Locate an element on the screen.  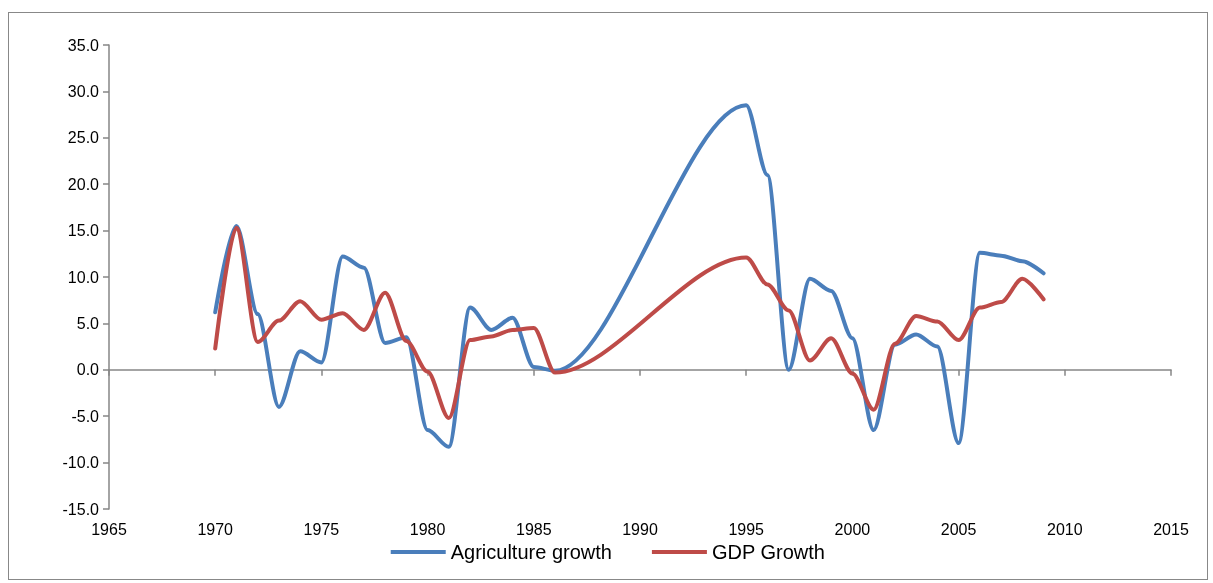
x-tick-label: 2010 is located at coordinates (1065, 529).